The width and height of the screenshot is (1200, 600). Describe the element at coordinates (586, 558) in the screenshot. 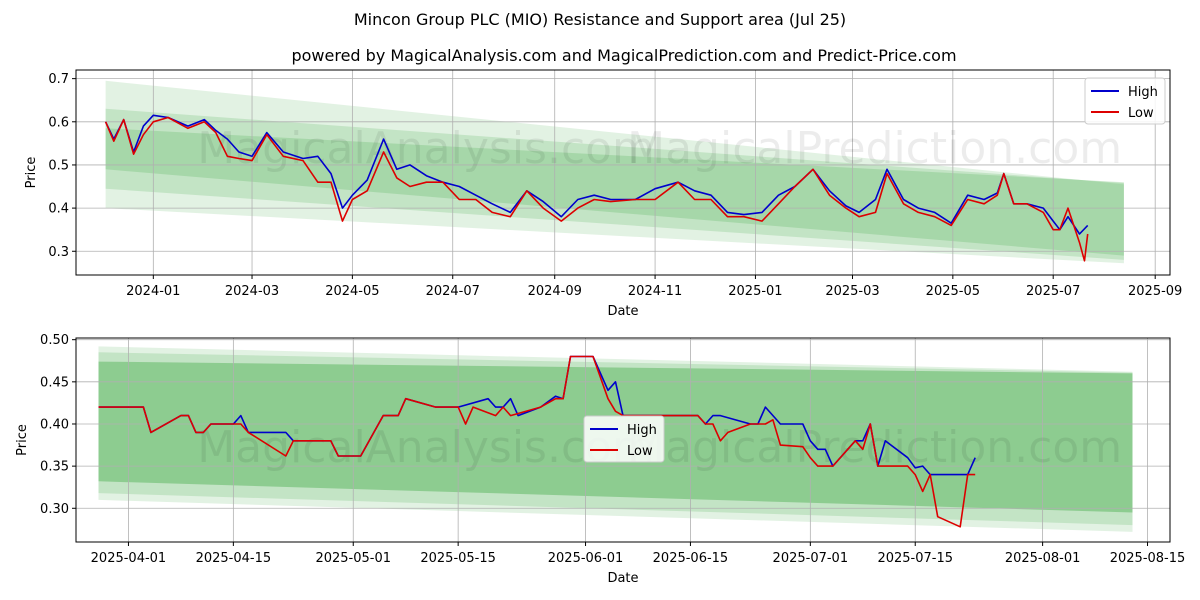

I see `x-tick-label: 2025-06-01` at that location.